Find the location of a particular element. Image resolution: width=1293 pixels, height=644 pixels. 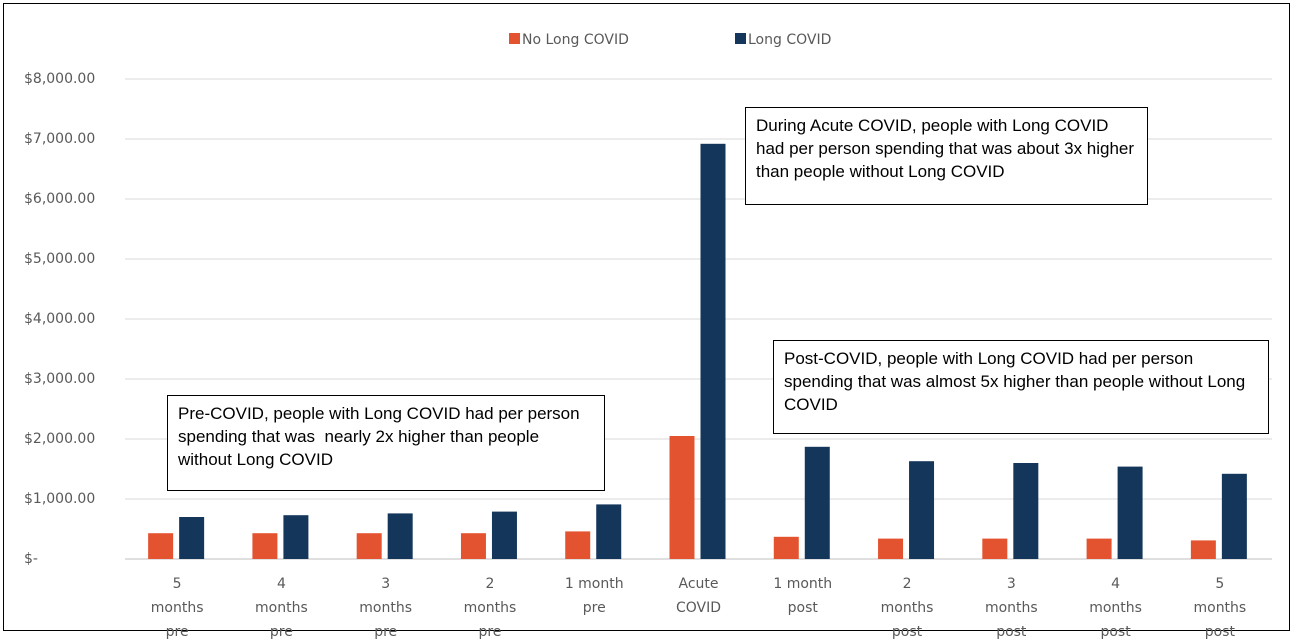

y-tick-label: $1,000.00 is located at coordinates (59, 499).